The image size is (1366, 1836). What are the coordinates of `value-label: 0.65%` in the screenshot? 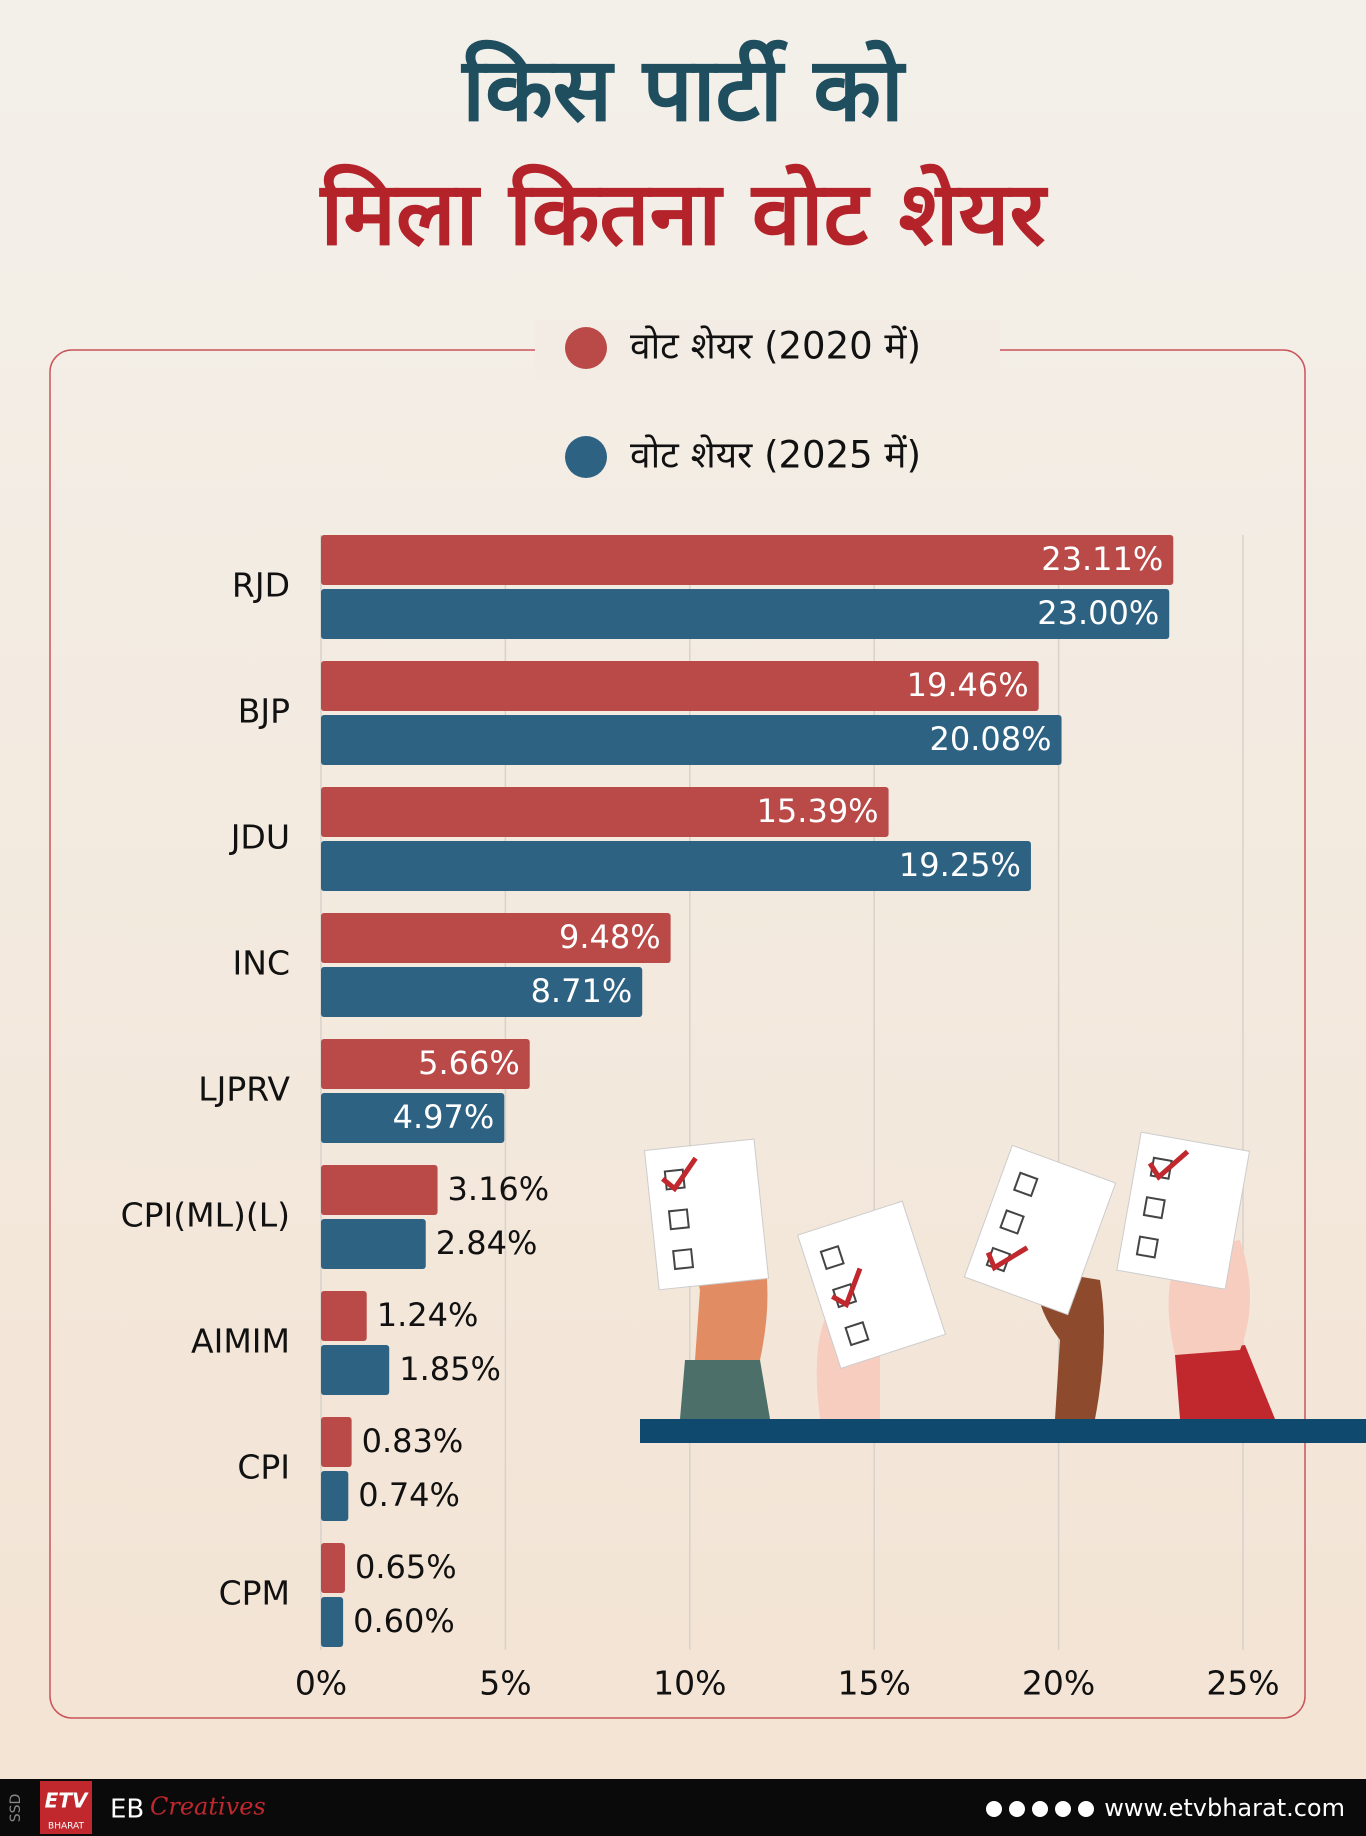 It's located at (406, 1567).